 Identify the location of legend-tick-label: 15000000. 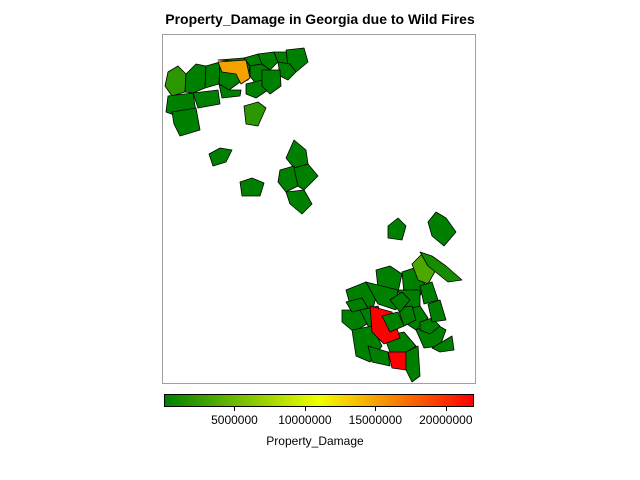
(375, 420).